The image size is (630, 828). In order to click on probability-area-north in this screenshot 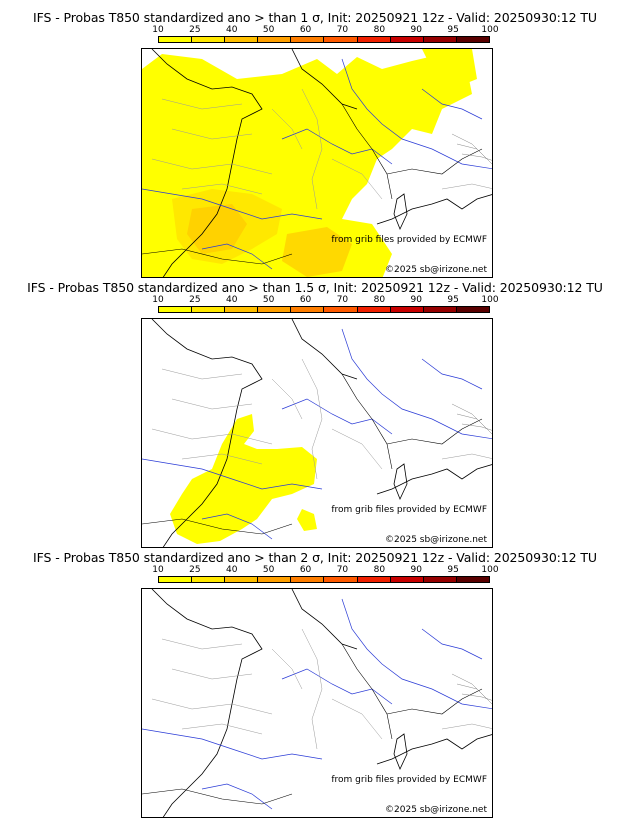, I will do `click(449, 69)`.